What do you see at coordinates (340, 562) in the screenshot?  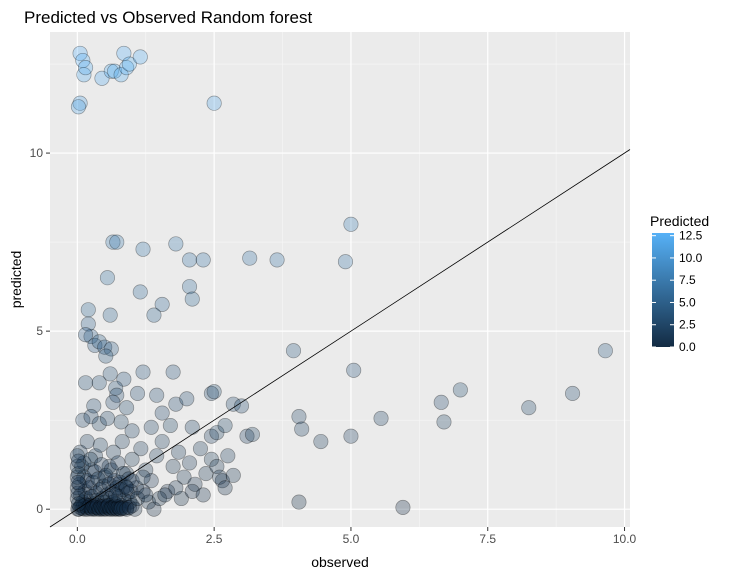 I see `x-axis-title: observed` at bounding box center [340, 562].